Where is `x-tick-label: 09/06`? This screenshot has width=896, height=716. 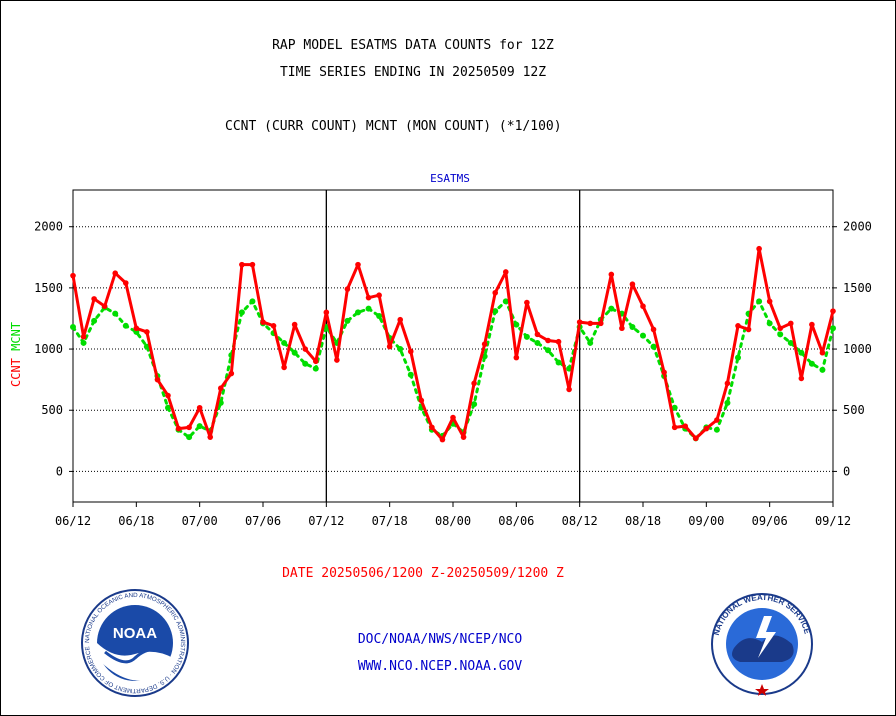
x-tick-label: 09/06 is located at coordinates (770, 521).